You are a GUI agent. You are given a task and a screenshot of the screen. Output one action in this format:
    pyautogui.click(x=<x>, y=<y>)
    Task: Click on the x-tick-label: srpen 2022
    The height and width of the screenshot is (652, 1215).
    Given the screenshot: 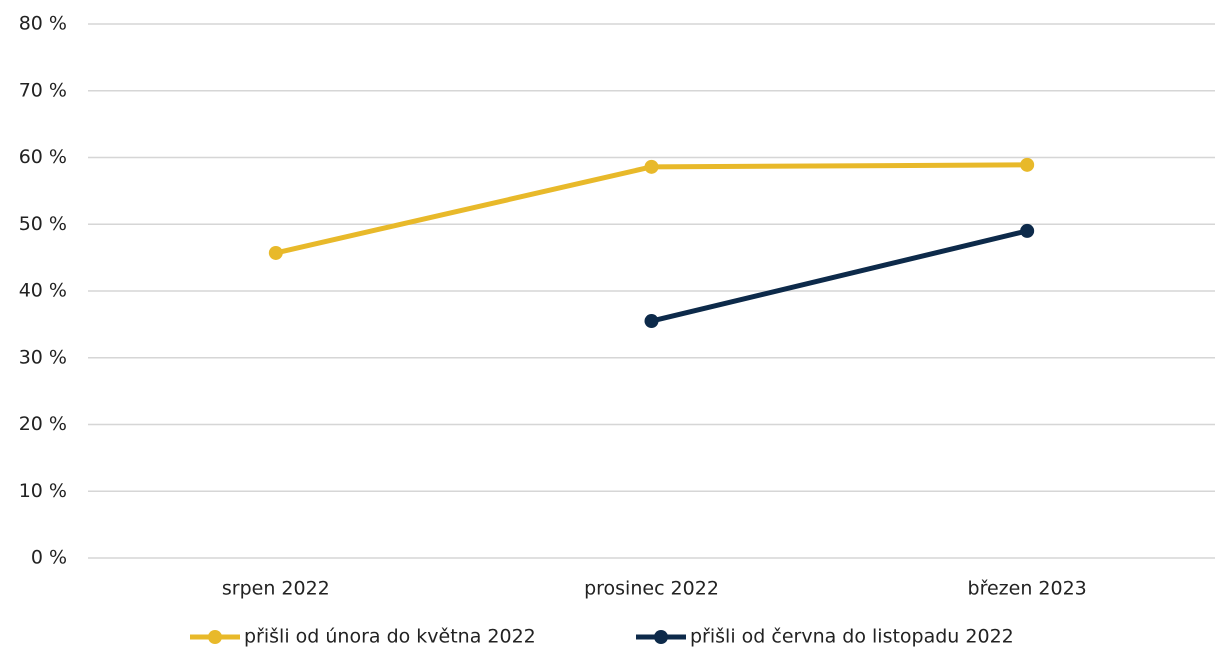 What is the action you would take?
    pyautogui.click(x=276, y=589)
    